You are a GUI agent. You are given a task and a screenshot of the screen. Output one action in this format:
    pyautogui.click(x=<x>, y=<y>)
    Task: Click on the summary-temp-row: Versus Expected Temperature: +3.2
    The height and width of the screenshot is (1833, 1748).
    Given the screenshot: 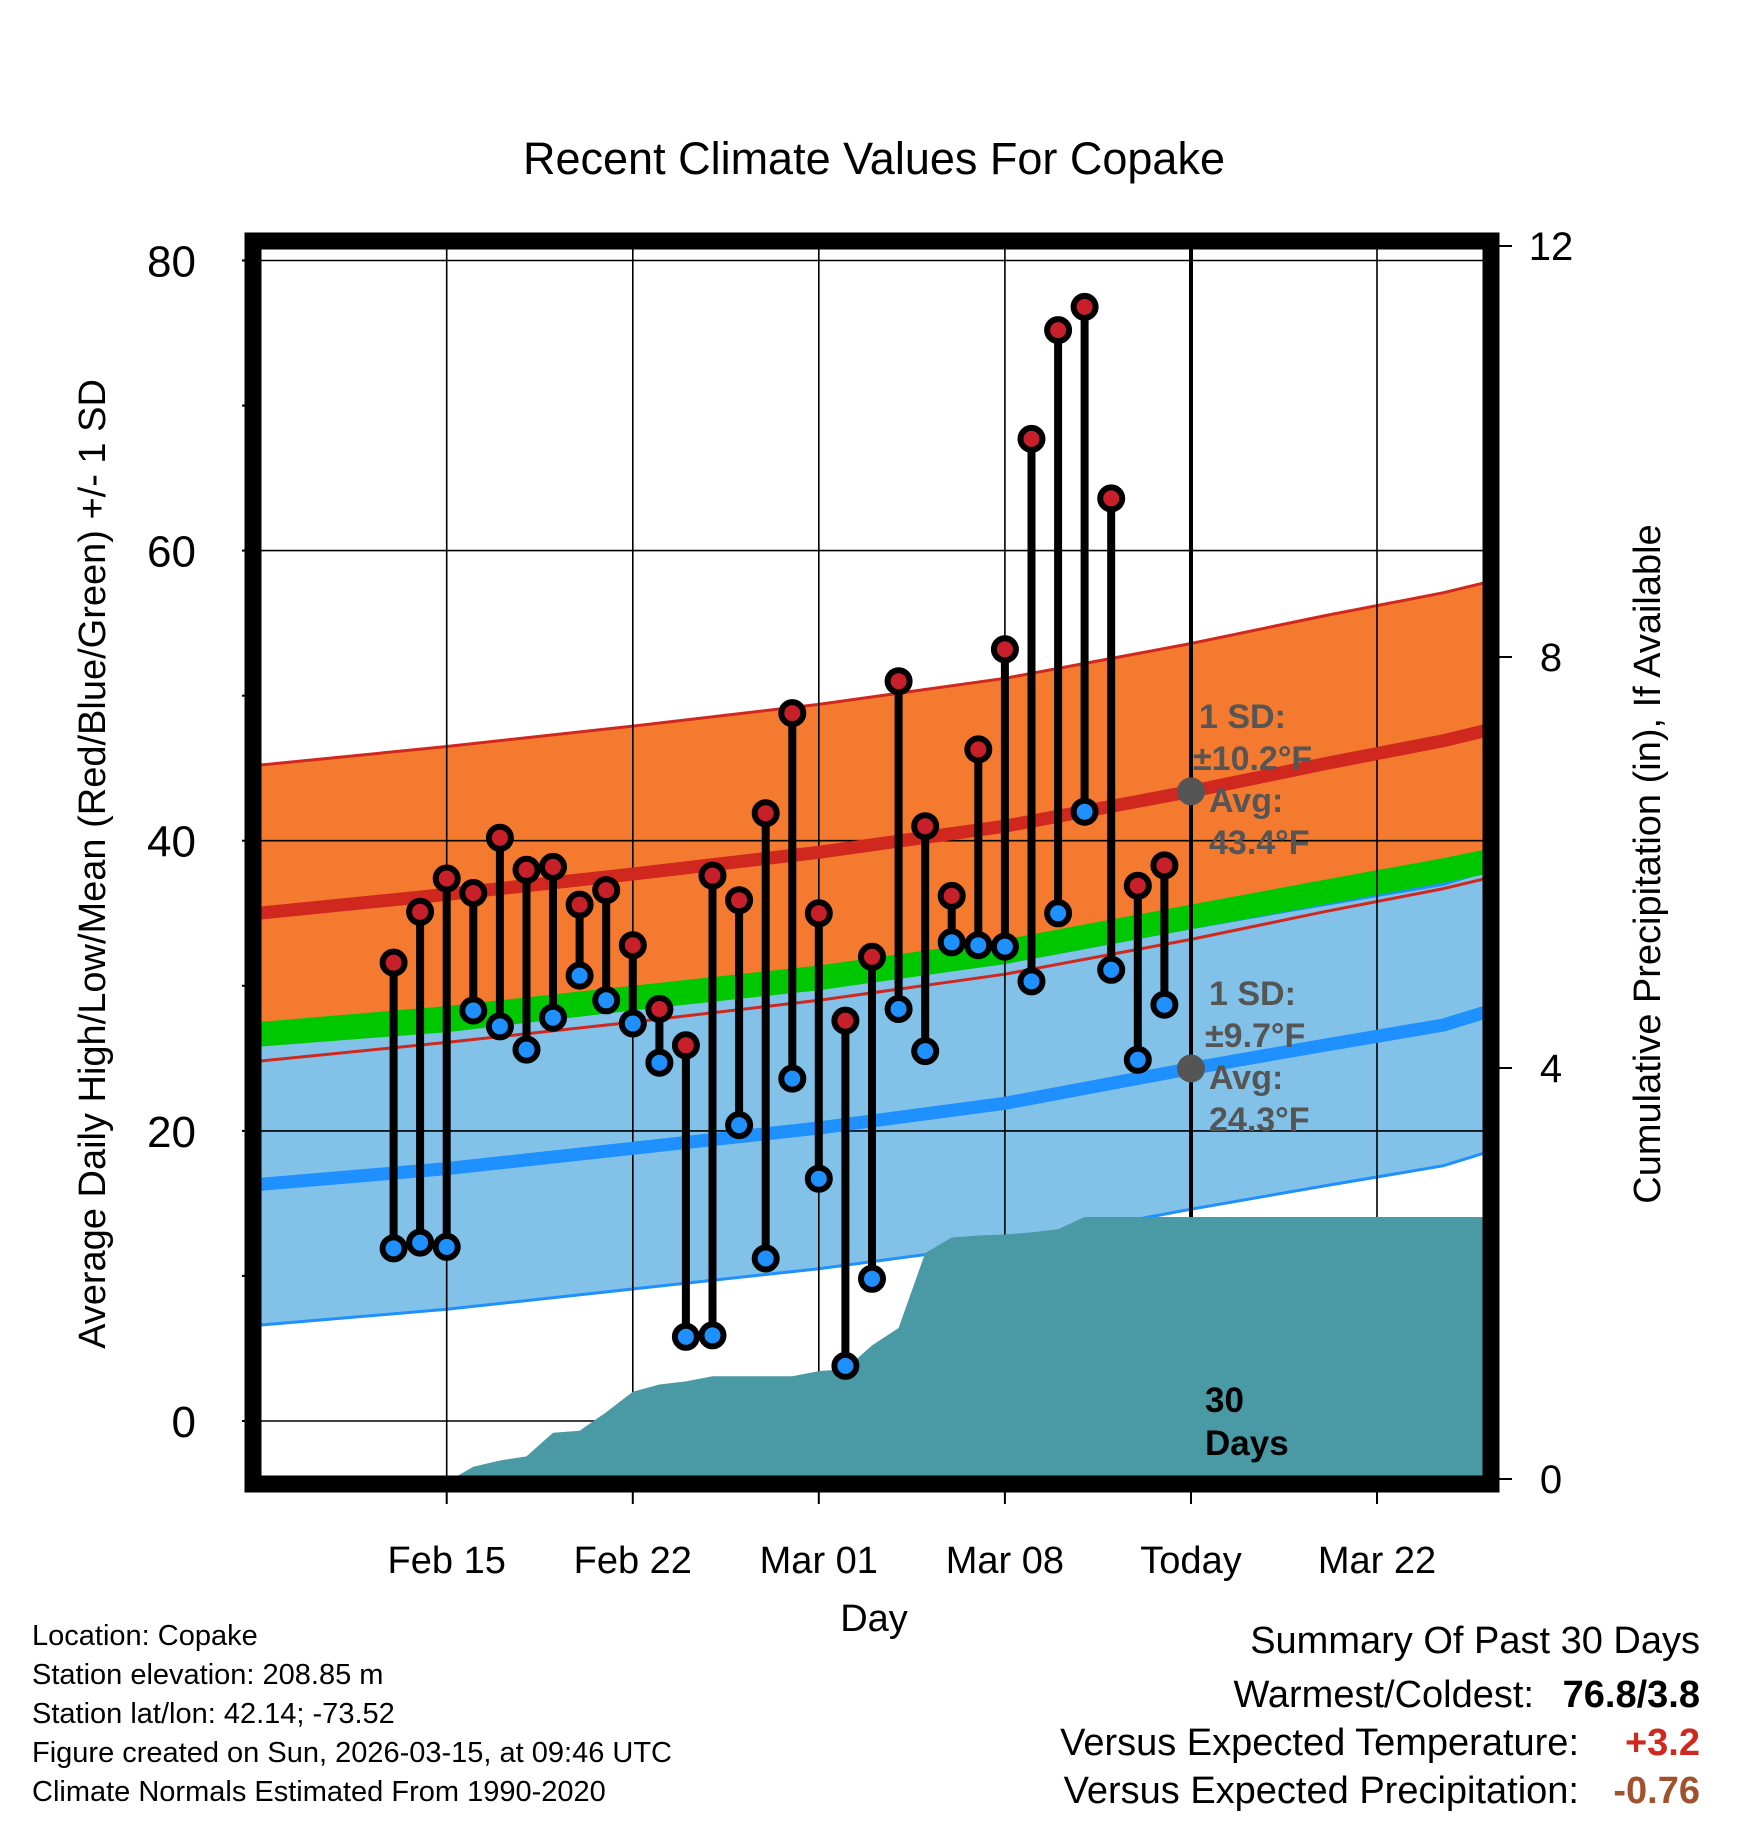 What is the action you would take?
    pyautogui.click(x=1380, y=1743)
    